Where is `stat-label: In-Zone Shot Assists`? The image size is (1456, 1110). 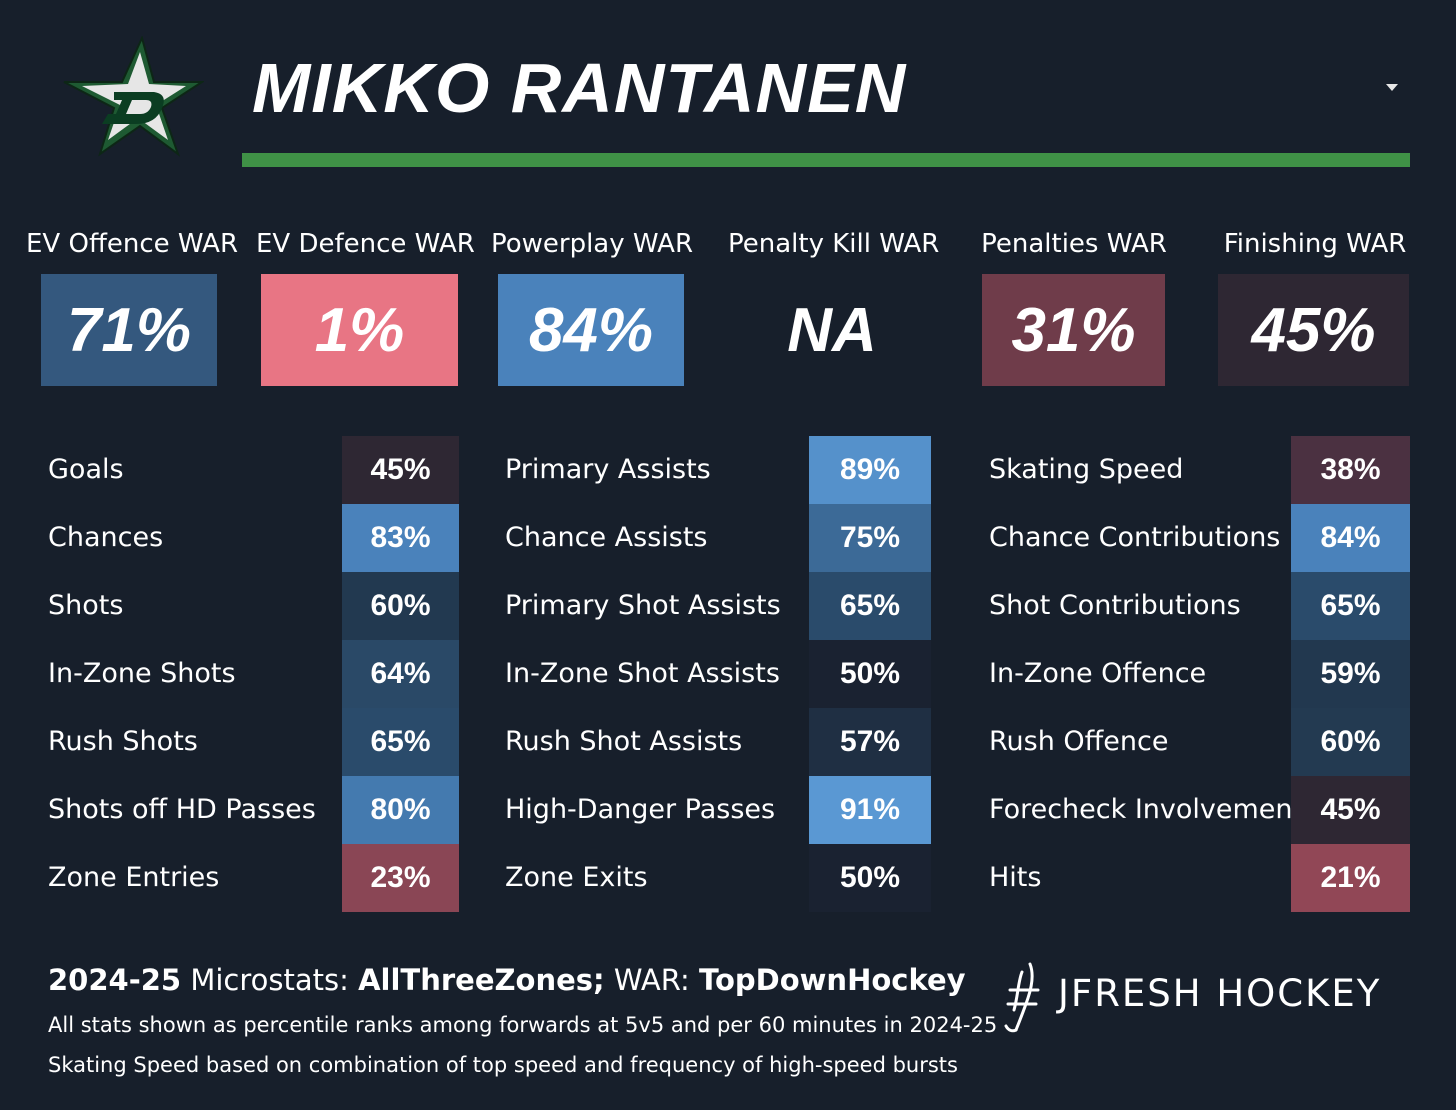 stat-label: In-Zone Shot Assists is located at coordinates (642, 673).